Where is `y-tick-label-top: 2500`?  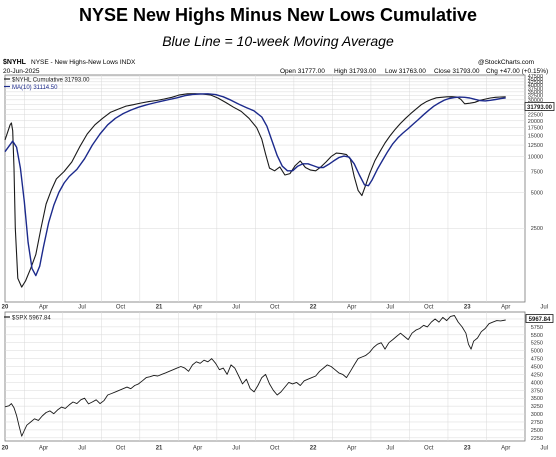
y-tick-label-top: 2500 is located at coordinates (537, 229).